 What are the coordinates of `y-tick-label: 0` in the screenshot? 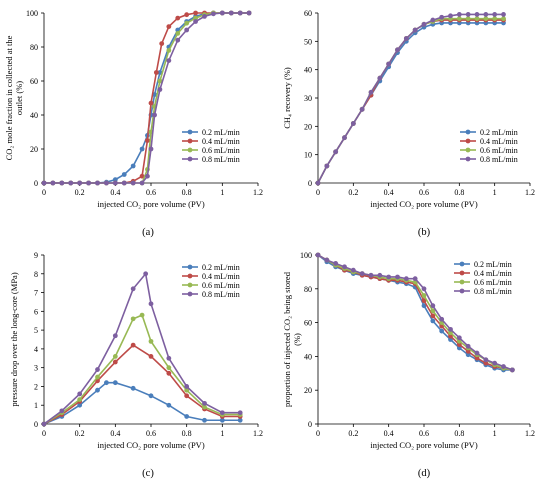 It's located at (310, 183).